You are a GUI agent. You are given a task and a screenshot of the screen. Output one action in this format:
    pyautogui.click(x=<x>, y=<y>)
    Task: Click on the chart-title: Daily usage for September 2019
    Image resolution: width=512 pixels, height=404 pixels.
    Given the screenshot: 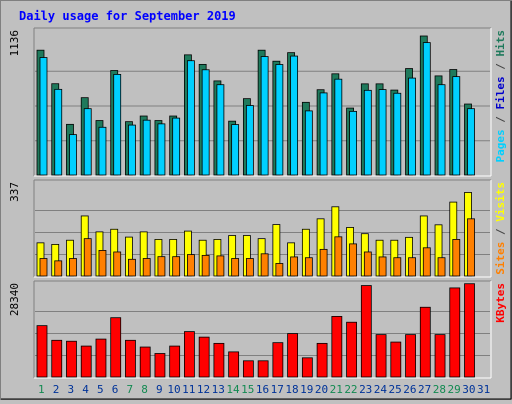 What is the action you would take?
    pyautogui.click(x=127, y=16)
    